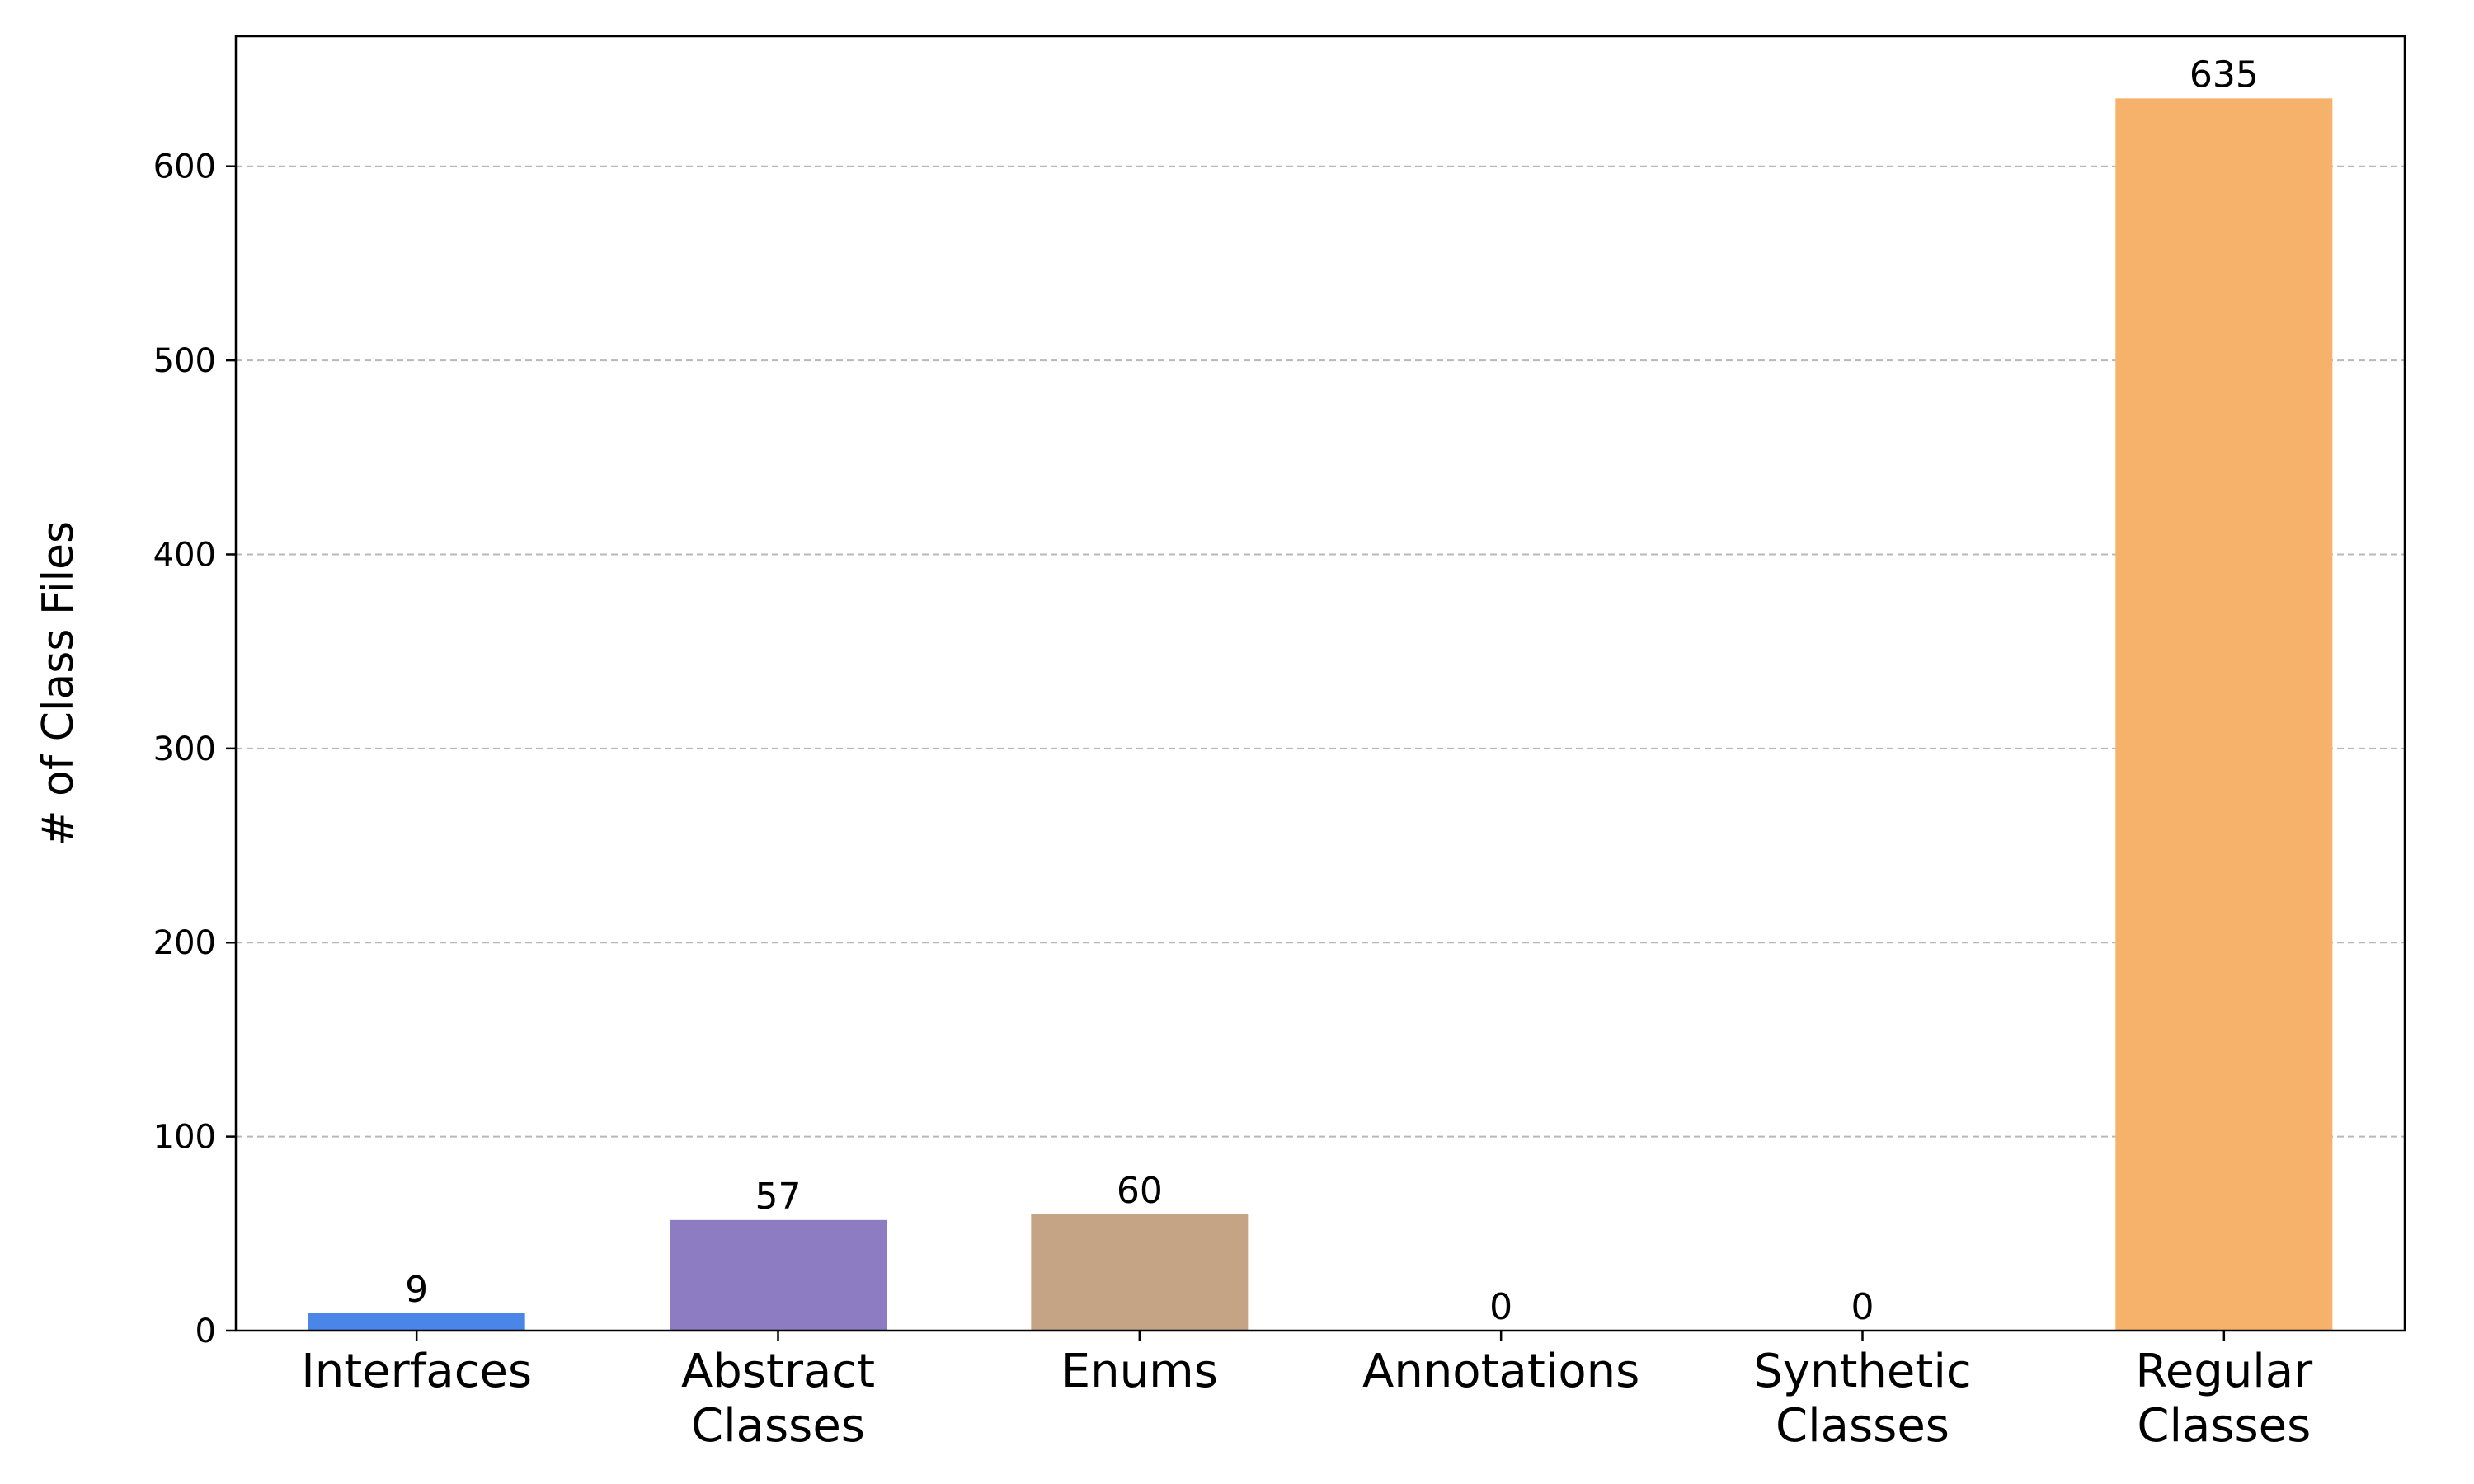 Image resolution: width=2474 pixels, height=1484 pixels. Describe the element at coordinates (416, 1371) in the screenshot. I see `x-tick-label: Interfaces` at that location.